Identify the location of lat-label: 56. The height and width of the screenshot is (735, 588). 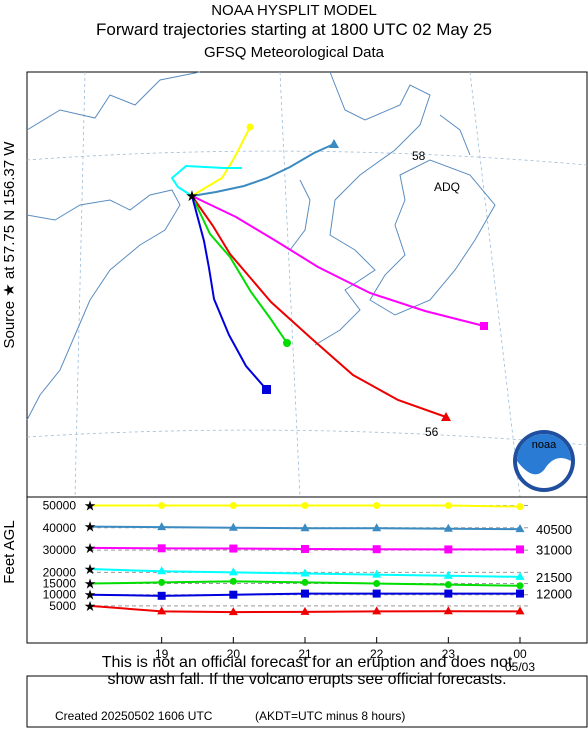
(432, 432).